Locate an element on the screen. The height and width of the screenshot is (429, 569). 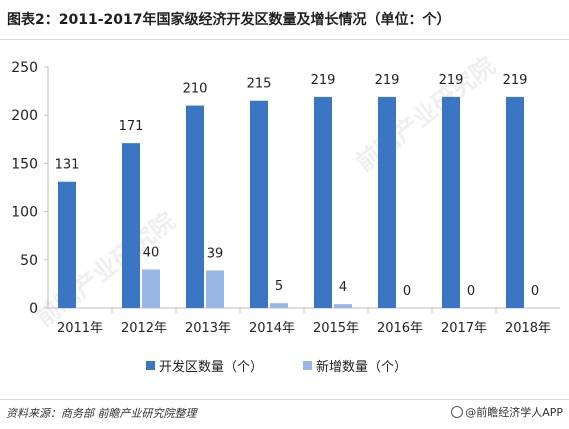
x-tick-label: 2018年 is located at coordinates (528, 328).